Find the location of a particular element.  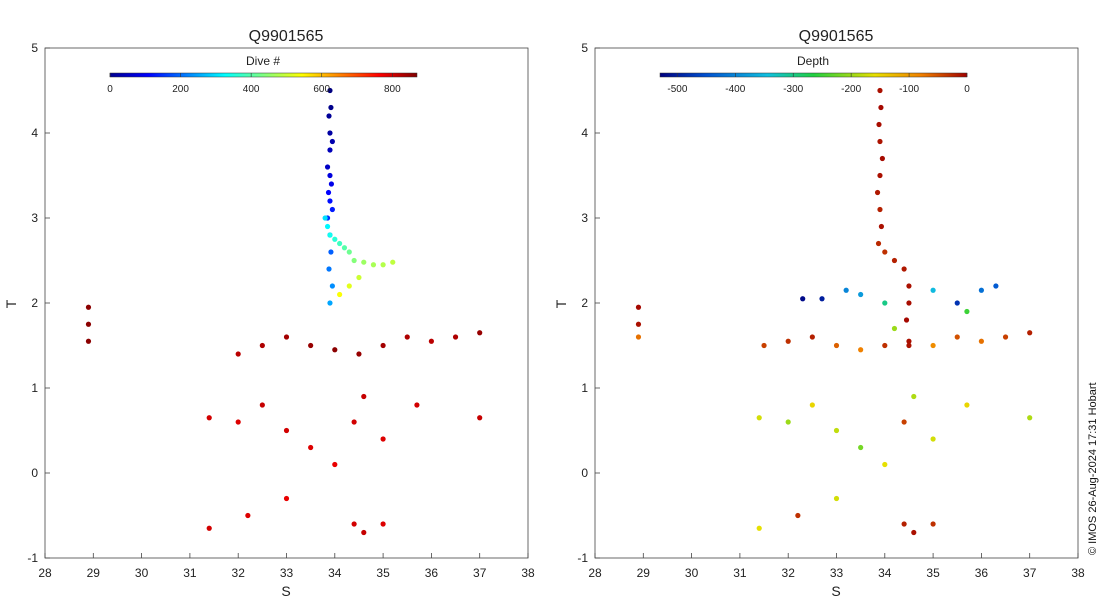

y-tick-label: 4 is located at coordinates (584, 133).